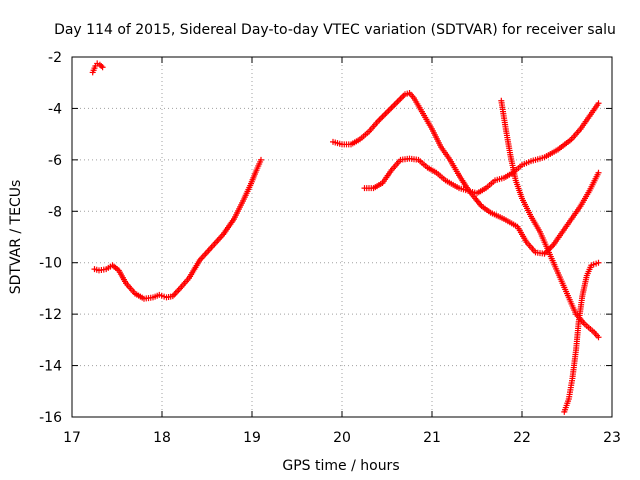 Image resolution: width=640 pixels, height=480 pixels. I want to click on x-tick-label: 19, so click(252, 438).